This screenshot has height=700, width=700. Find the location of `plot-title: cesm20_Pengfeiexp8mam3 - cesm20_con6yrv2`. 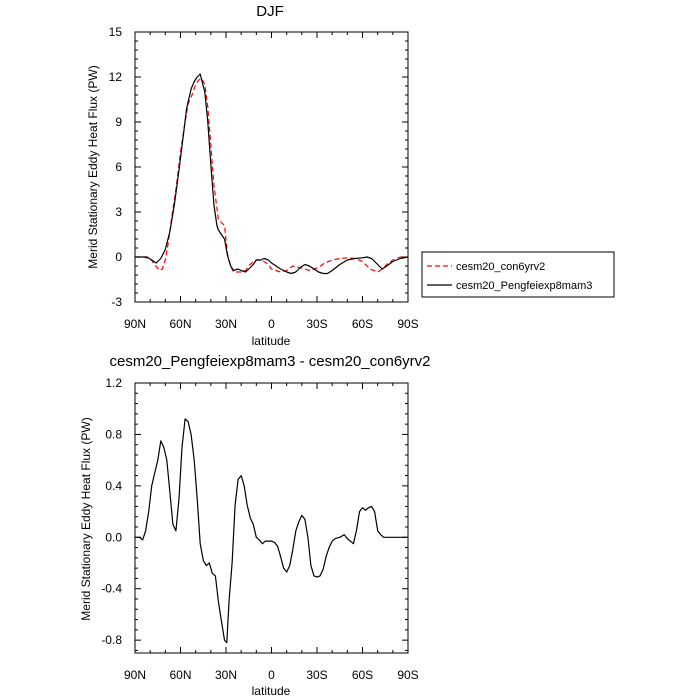

plot-title: cesm20_Pengfeiexp8mam3 - cesm20_con6yrv2 is located at coordinates (270, 361).